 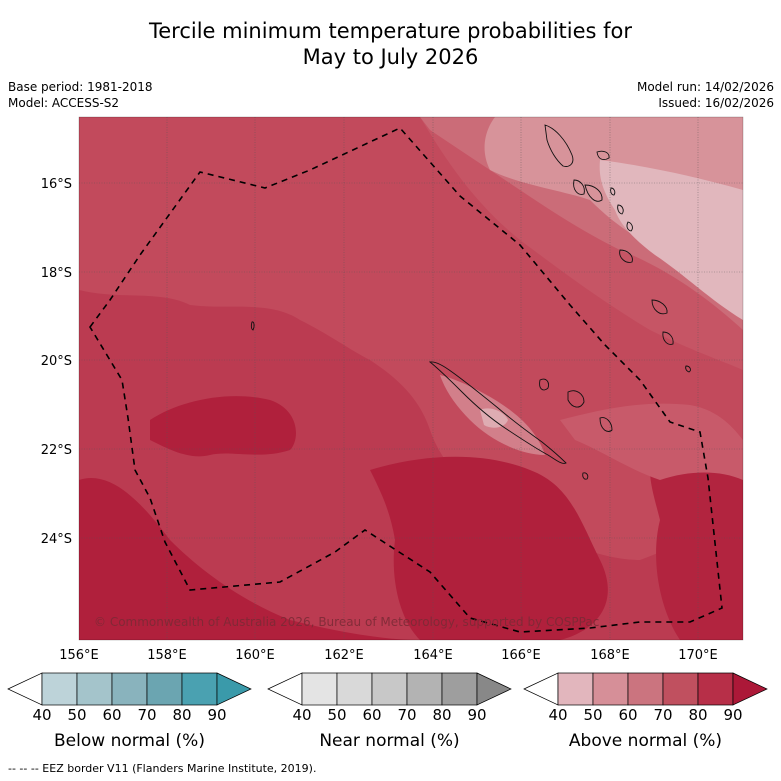 What do you see at coordinates (129, 741) in the screenshot?
I see `colorbar-label-below: Below normal (%)` at bounding box center [129, 741].